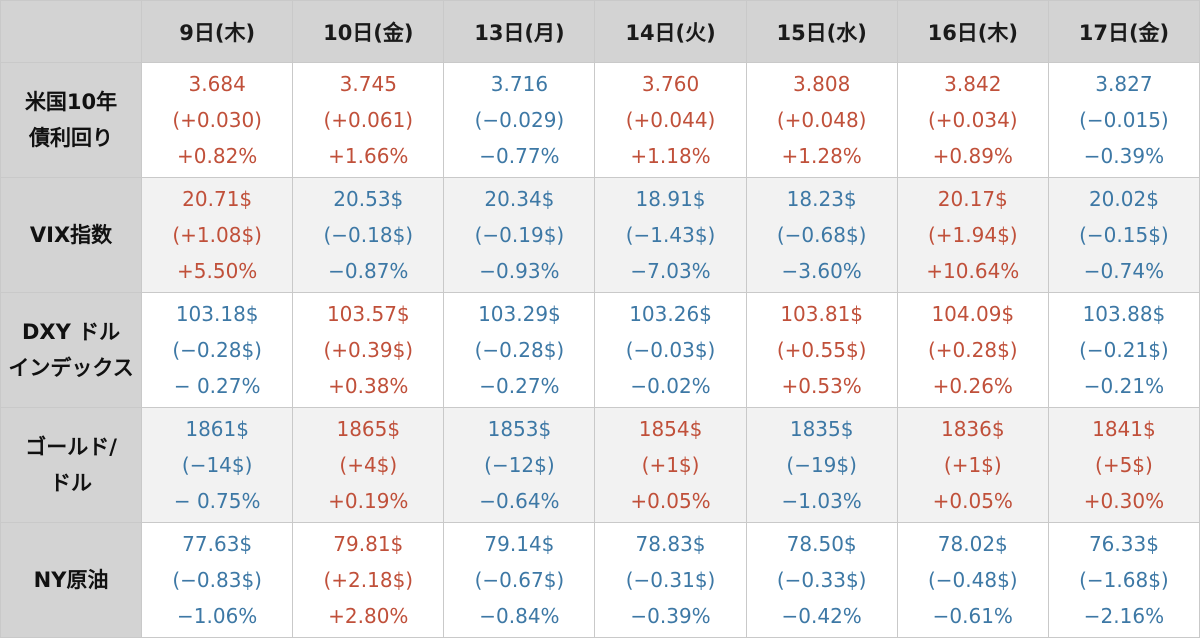  I want to click on corner-cell, so click(71, 31).